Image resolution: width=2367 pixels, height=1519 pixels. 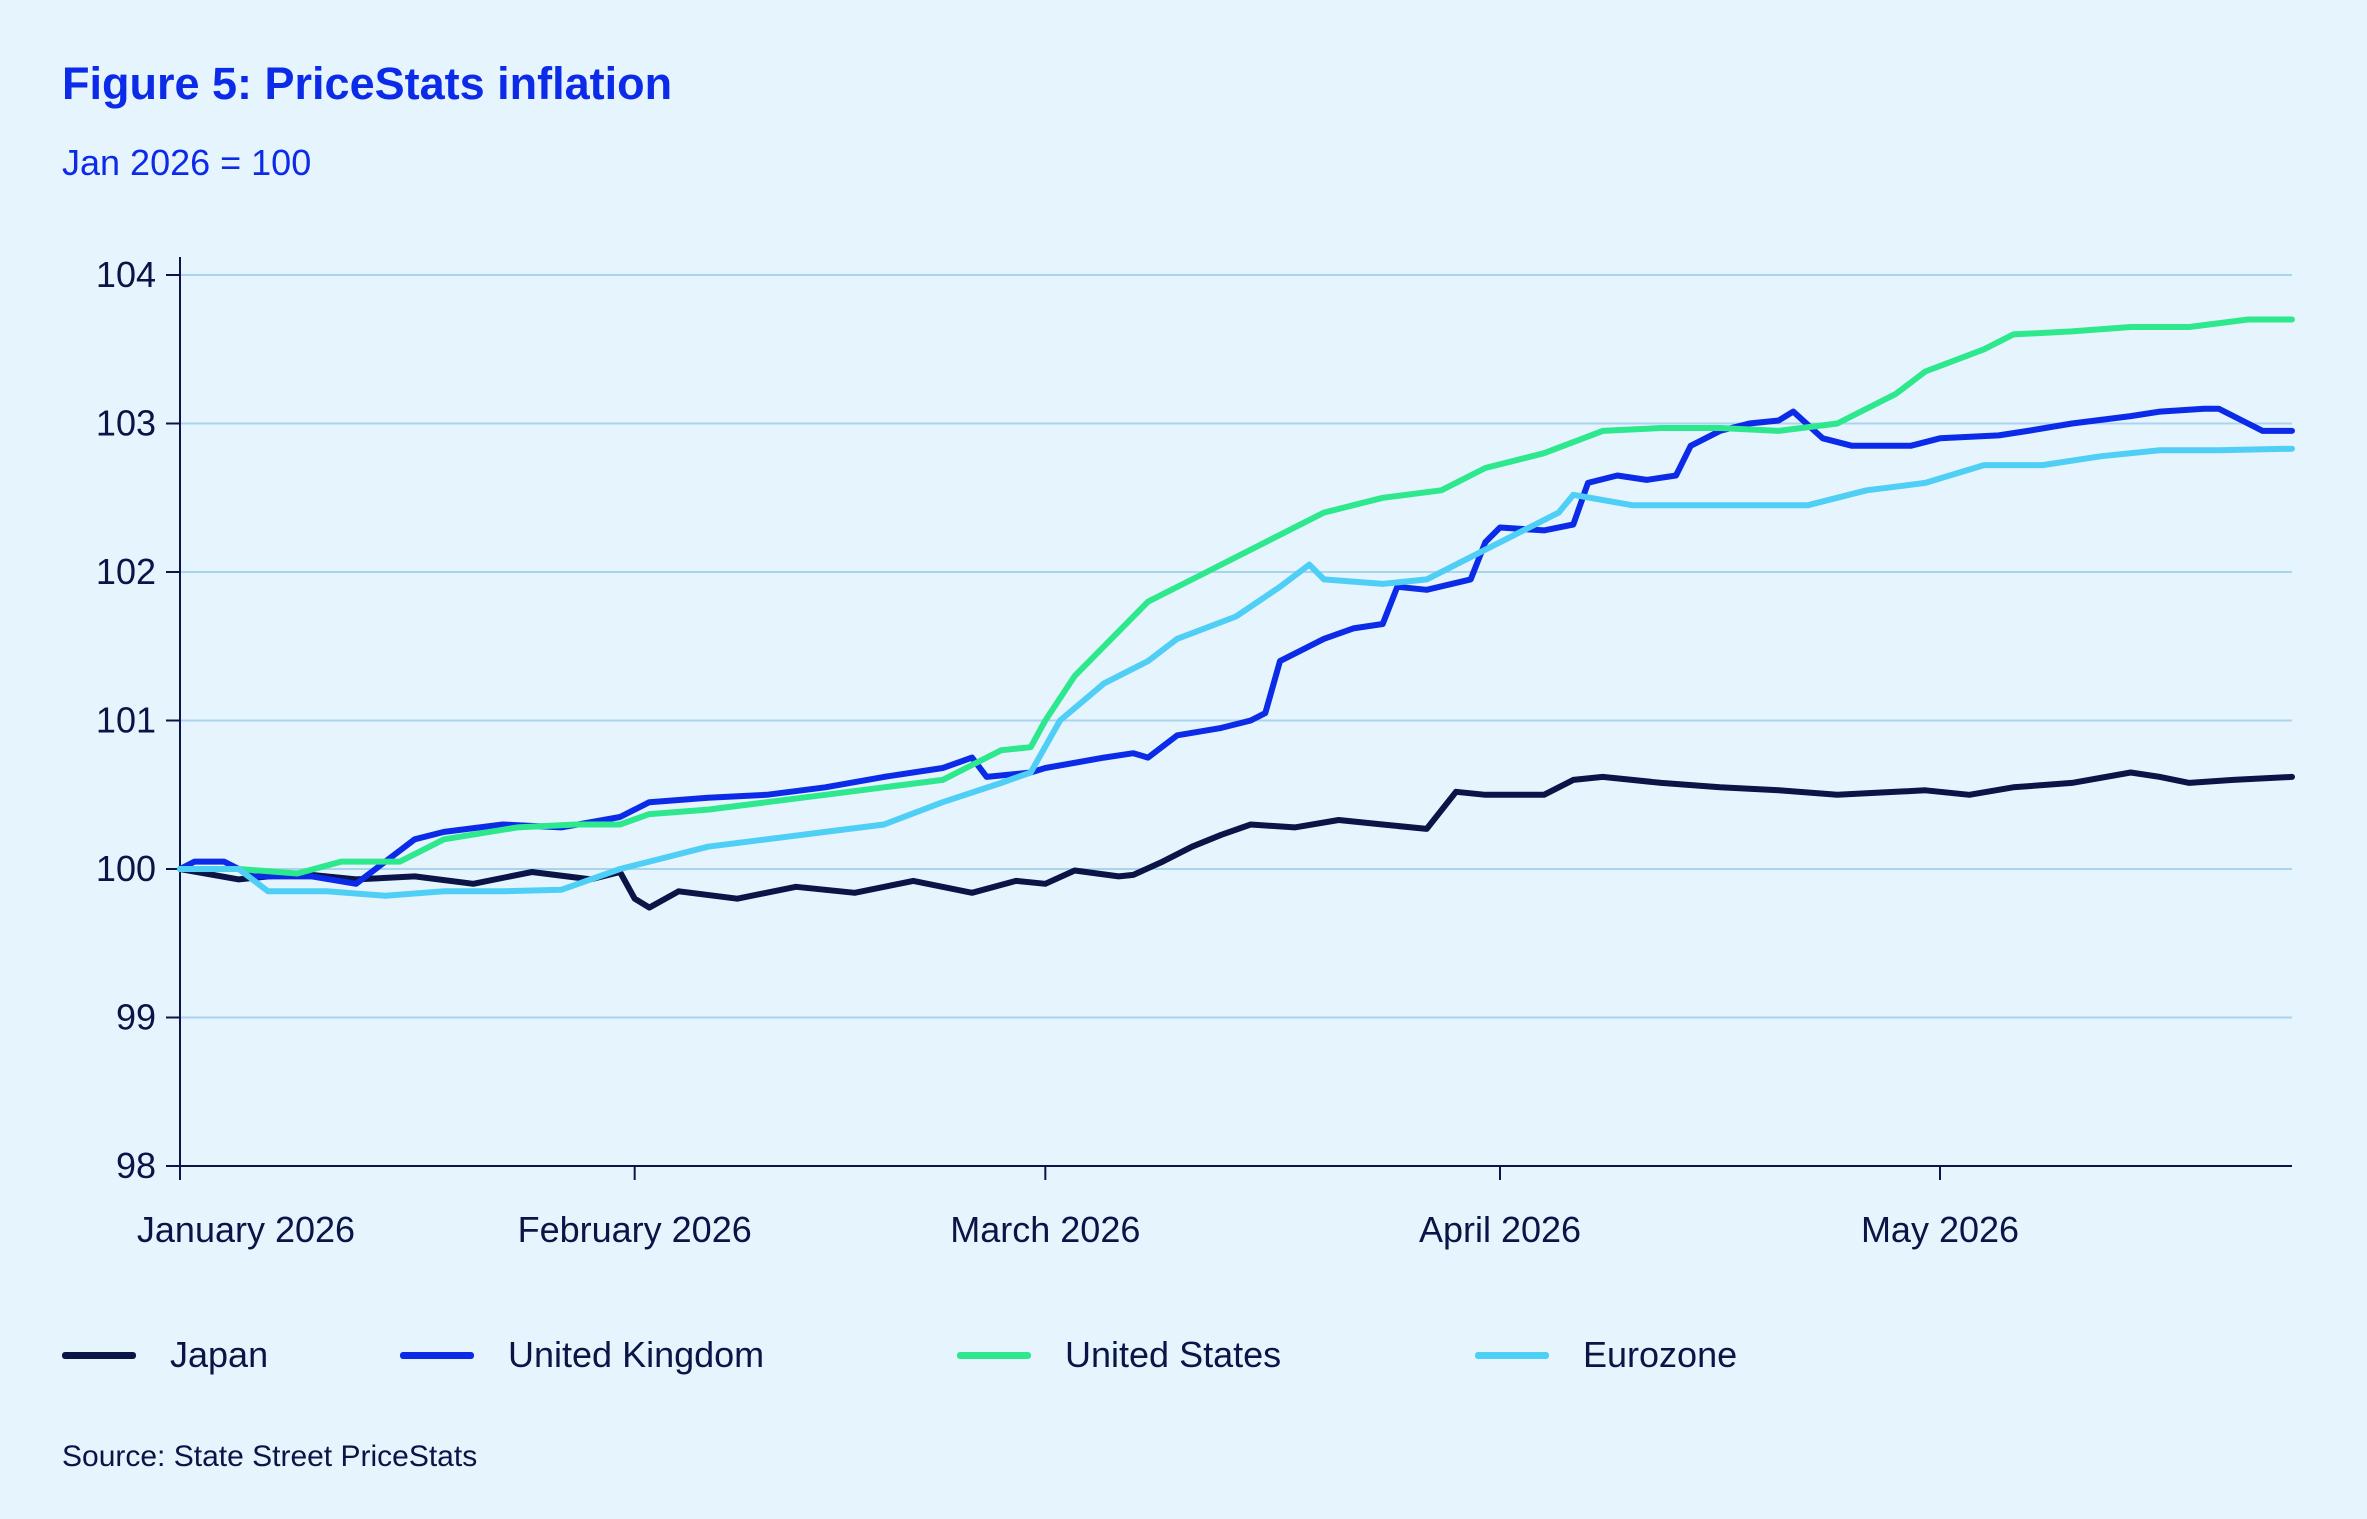 I want to click on legend-item-united-states: United States, so click(x=1119, y=1355).